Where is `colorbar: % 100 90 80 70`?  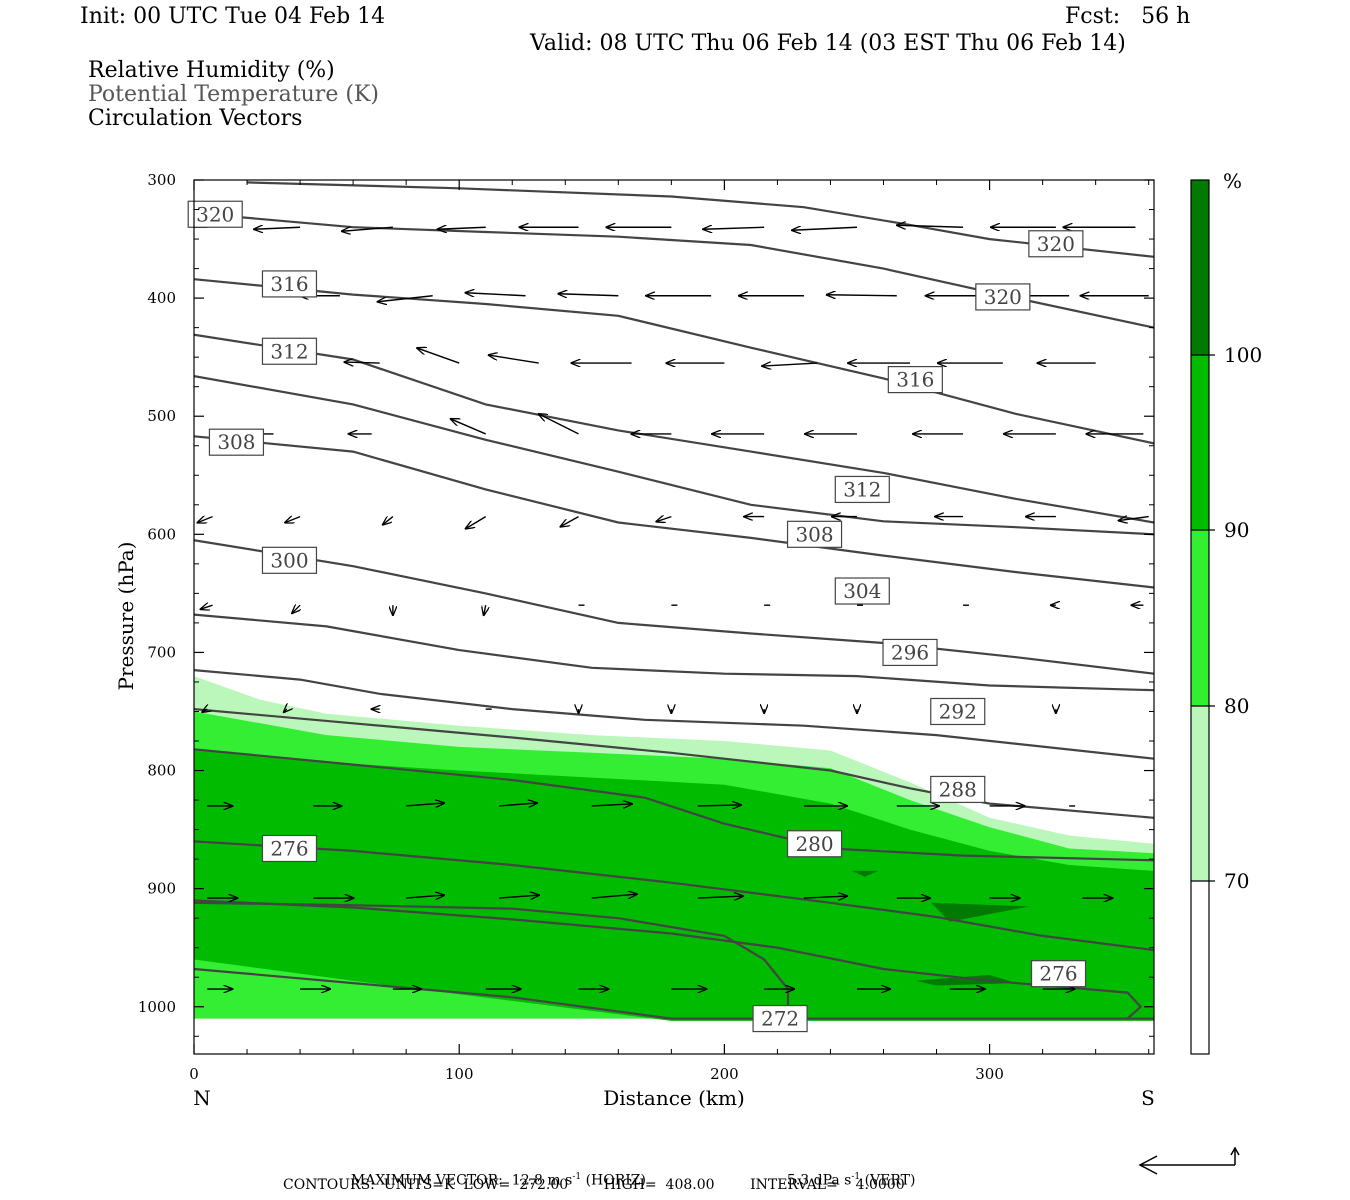
colorbar: % 100 90 80 70 is located at coordinates (1226, 612).